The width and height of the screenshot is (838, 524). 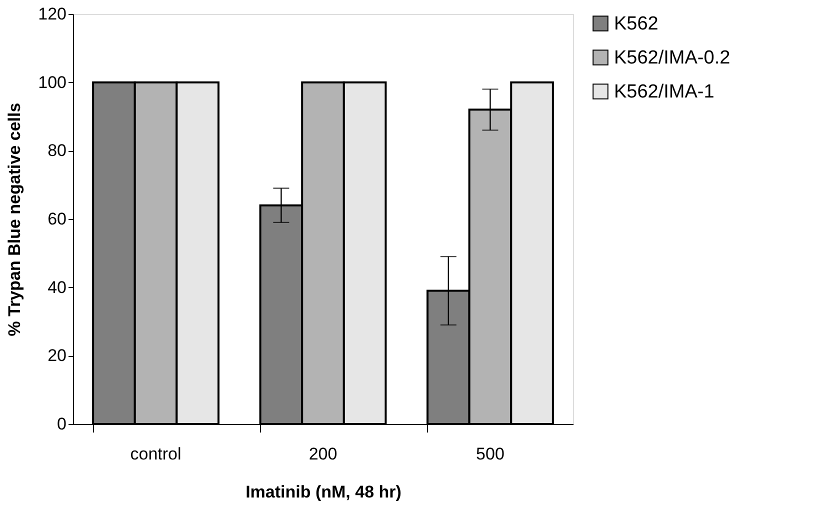 I want to click on x-axis-title: Imatinib (nM, 48 hr), so click(x=324, y=492).